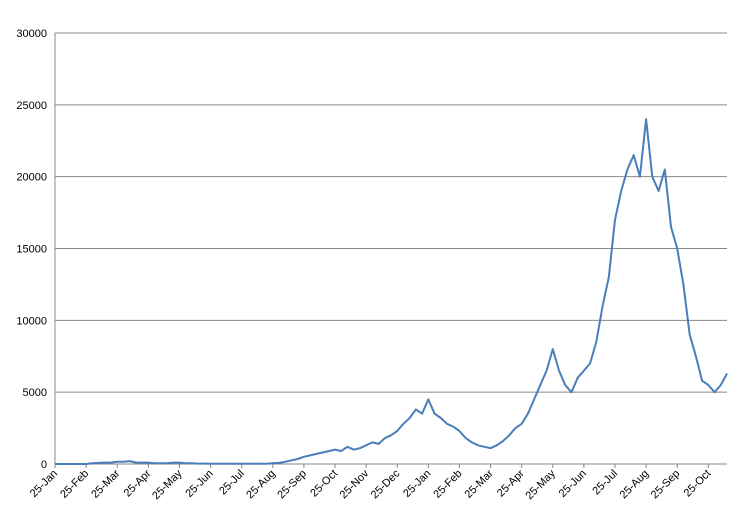 The width and height of the screenshot is (751, 514). What do you see at coordinates (31, 250) in the screenshot?
I see `y-tick-label: 15000` at bounding box center [31, 250].